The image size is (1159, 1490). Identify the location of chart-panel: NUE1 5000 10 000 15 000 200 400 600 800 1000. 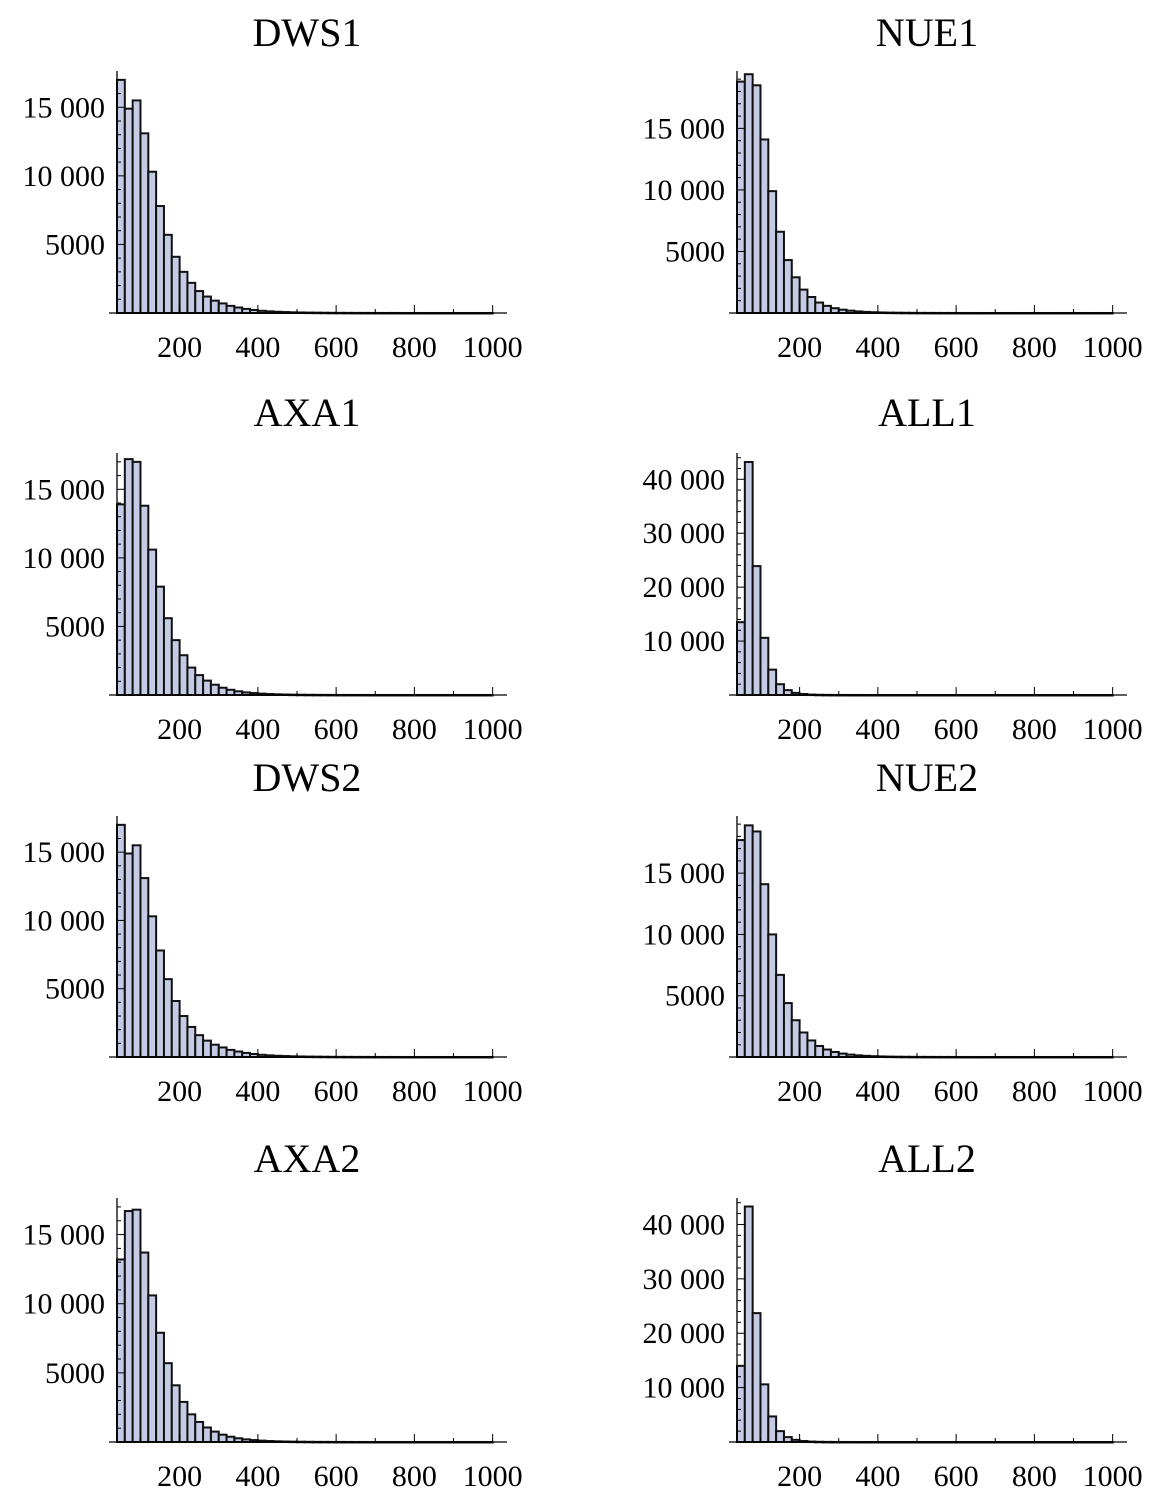
(893, 187).